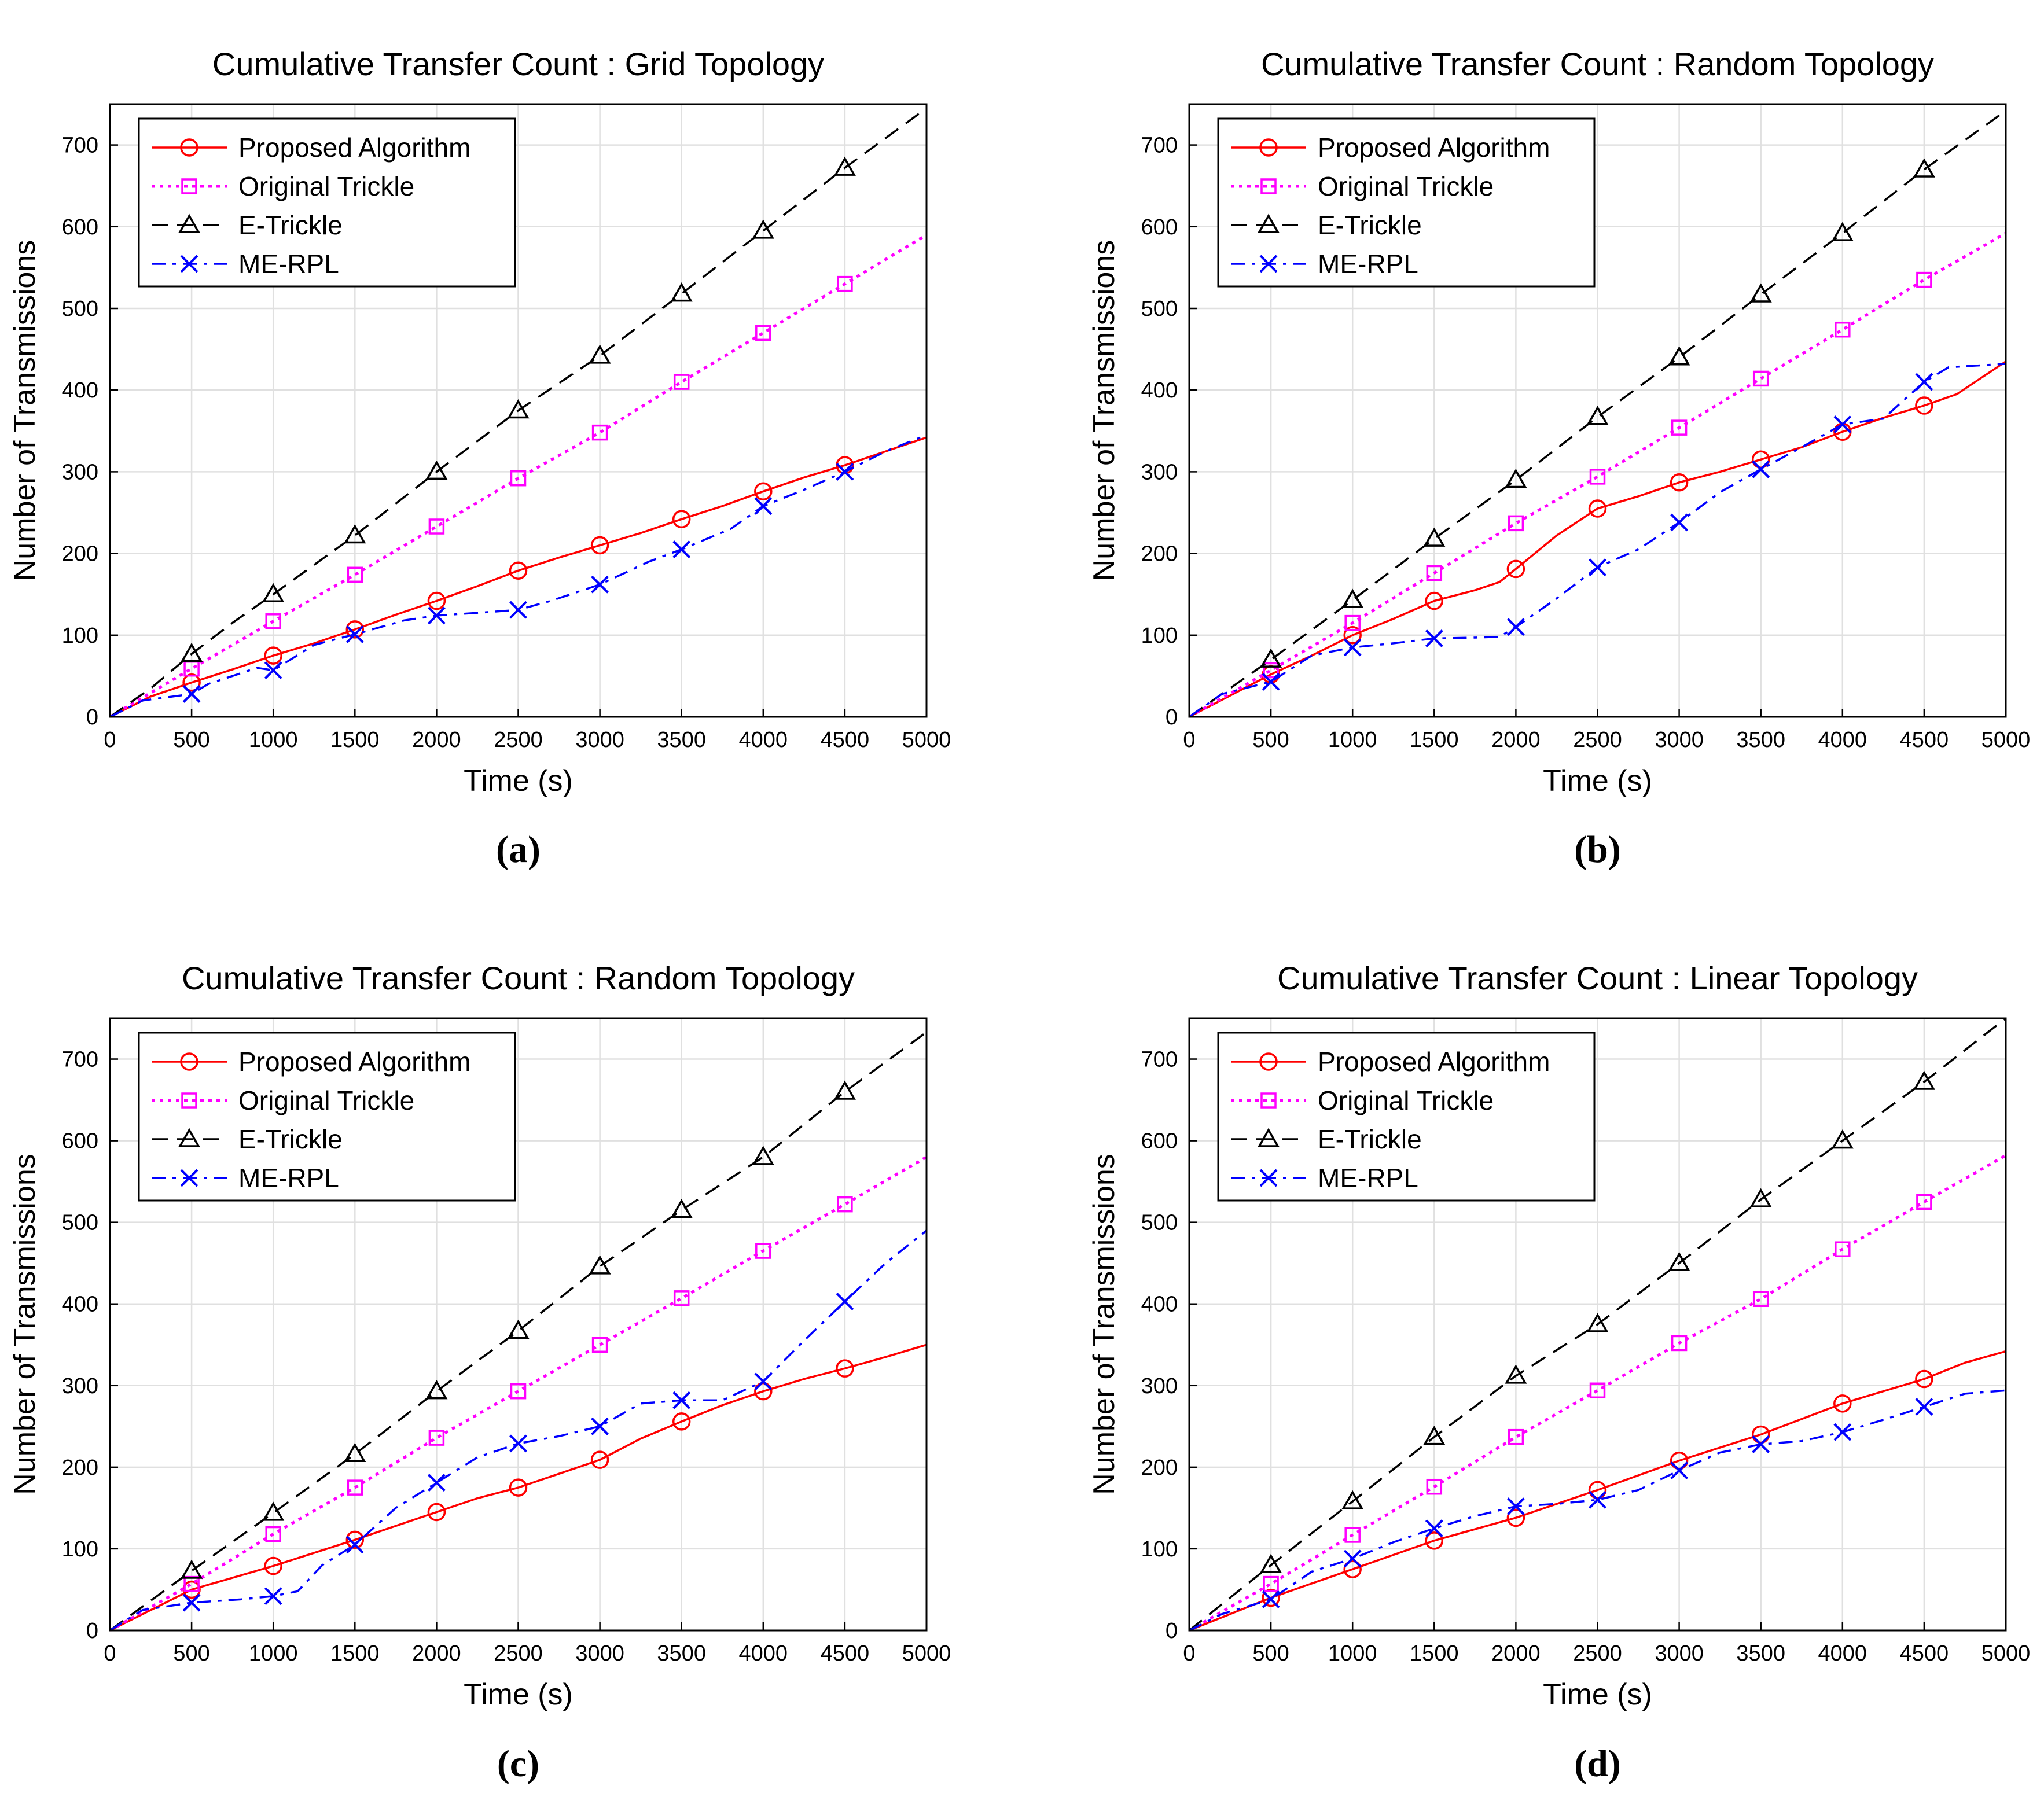 This screenshot has width=2044, height=1793. Describe the element at coordinates (1172, 717) in the screenshot. I see `y-tick-label: 0` at that location.